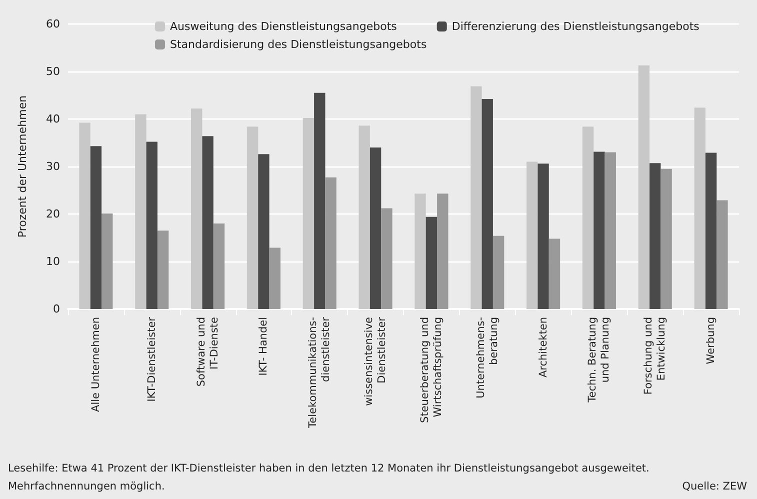 Image resolution: width=757 pixels, height=499 pixels. I want to click on x-tick-label: Software und IT-Dienste, so click(207, 352).